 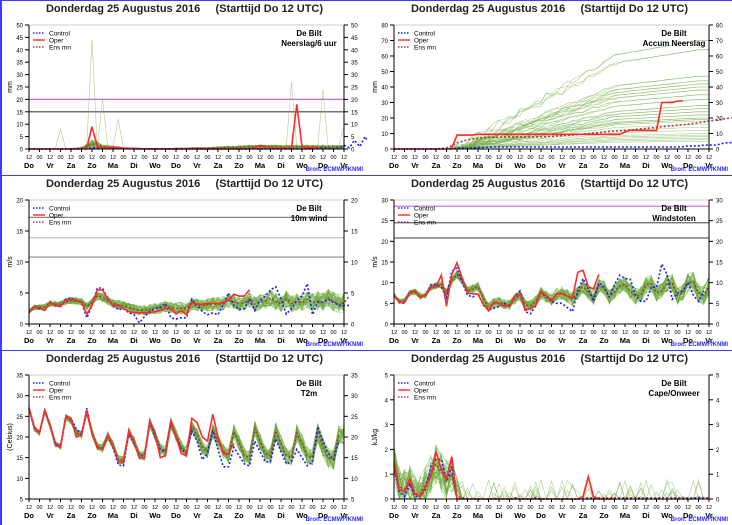 What do you see at coordinates (354, 64) in the screenshot?
I see `y-tick-label-right: 35` at bounding box center [354, 64].